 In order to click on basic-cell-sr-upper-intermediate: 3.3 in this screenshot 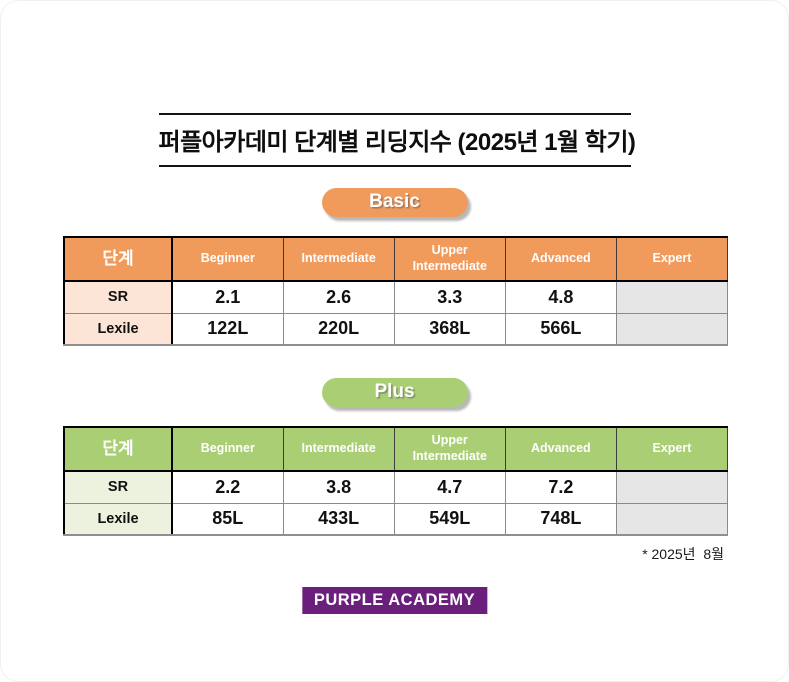, I will do `click(449, 297)`.